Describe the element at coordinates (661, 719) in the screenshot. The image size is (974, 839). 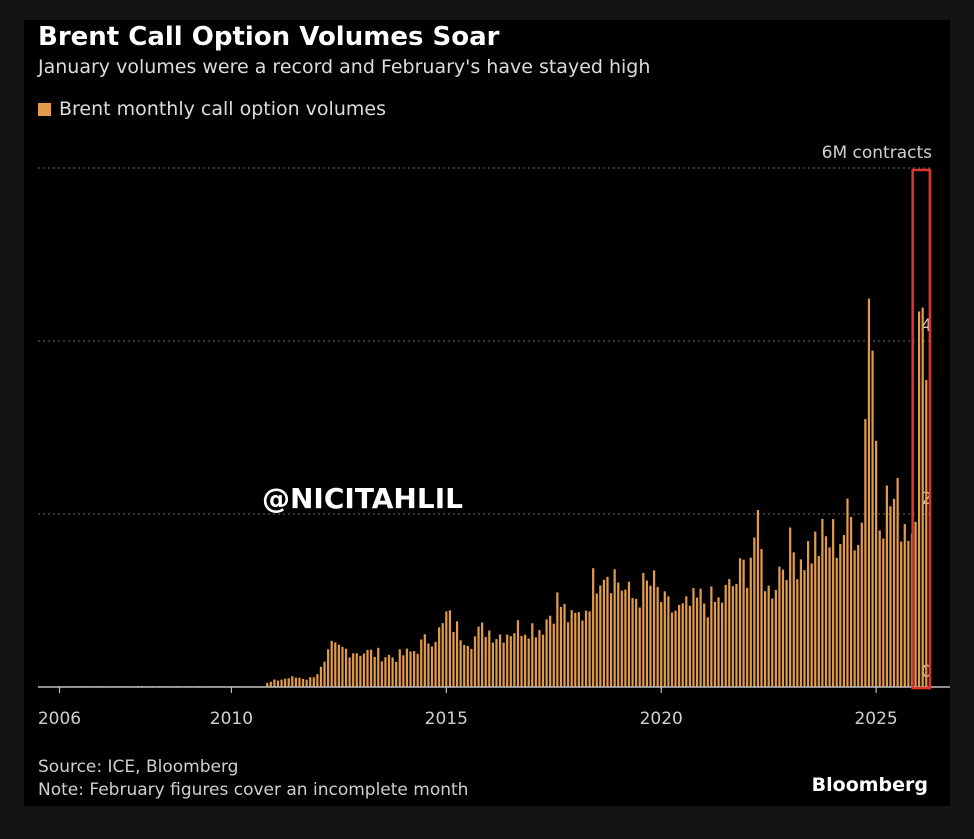
I see `x-tick-label: 2020` at that location.